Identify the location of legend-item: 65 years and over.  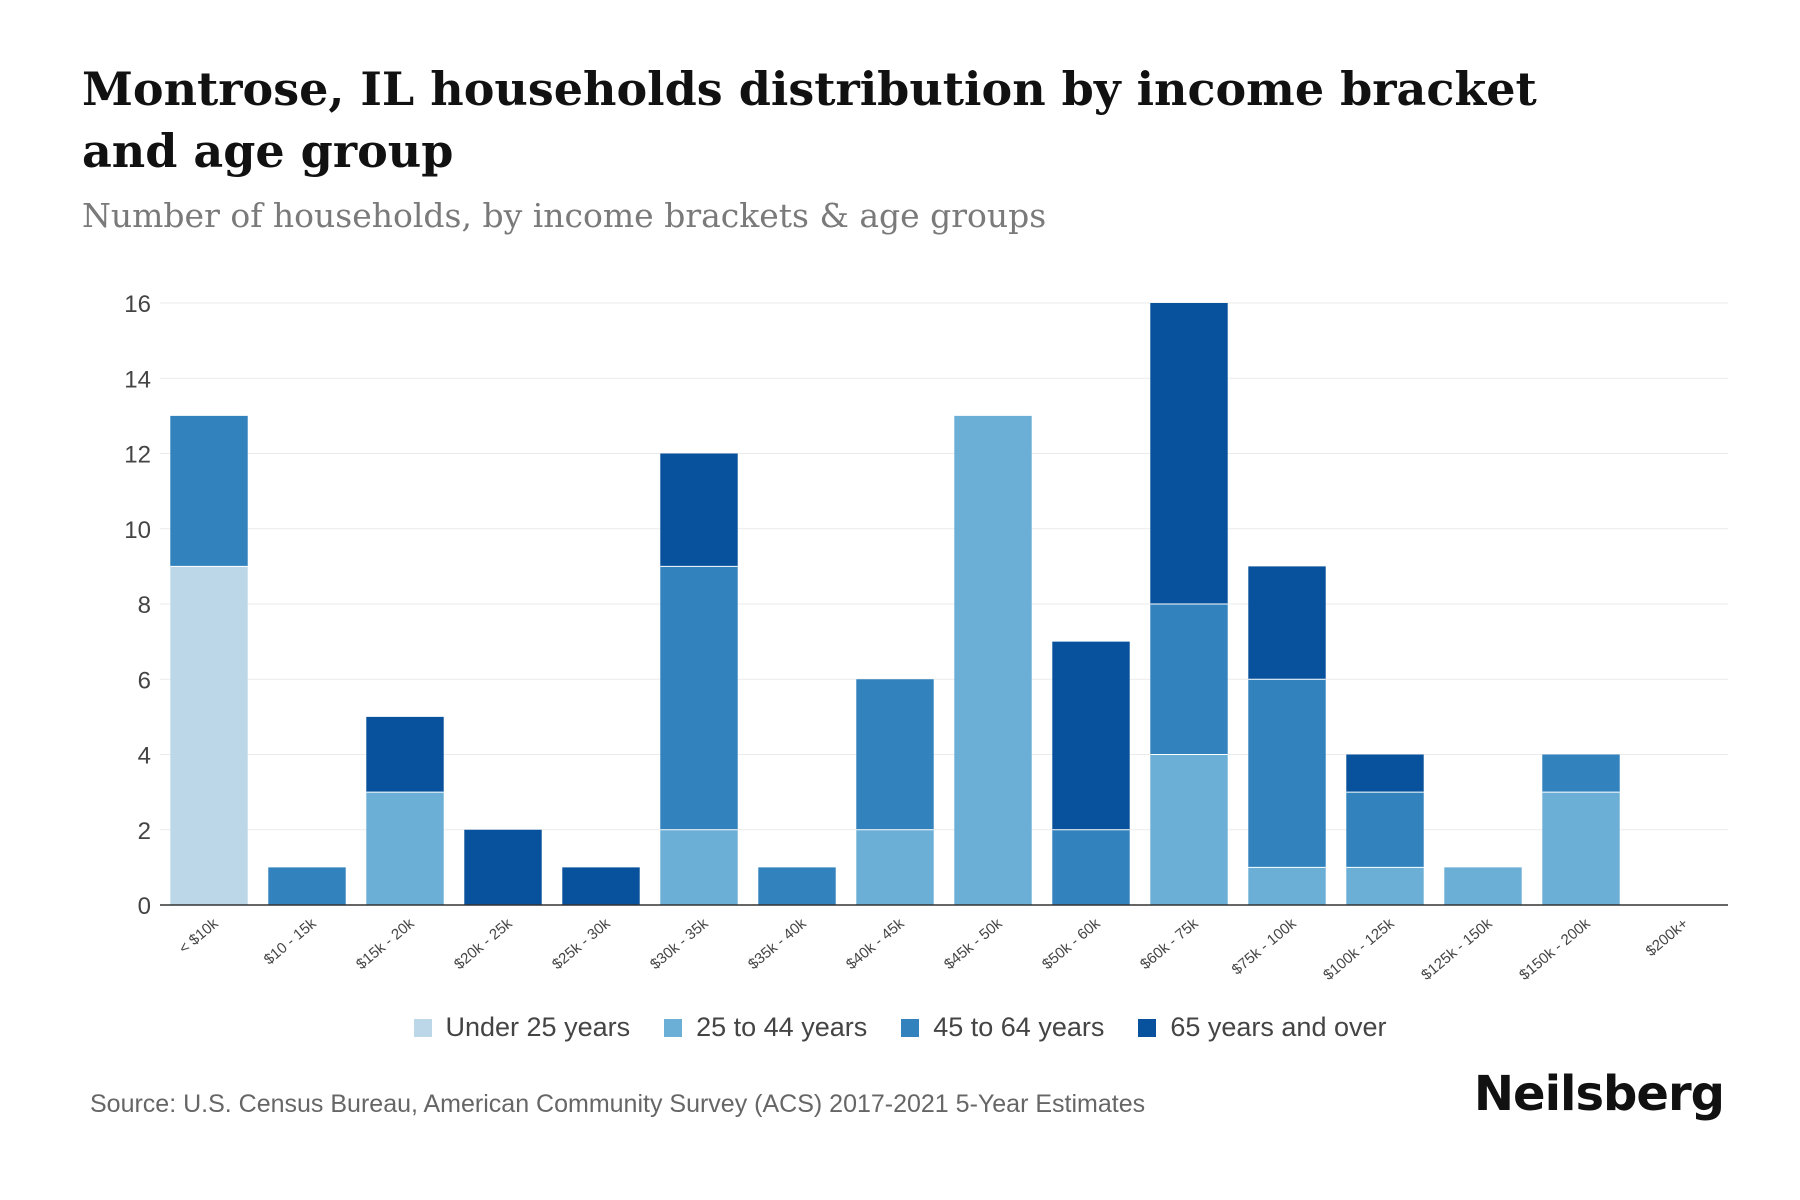
(1262, 1027).